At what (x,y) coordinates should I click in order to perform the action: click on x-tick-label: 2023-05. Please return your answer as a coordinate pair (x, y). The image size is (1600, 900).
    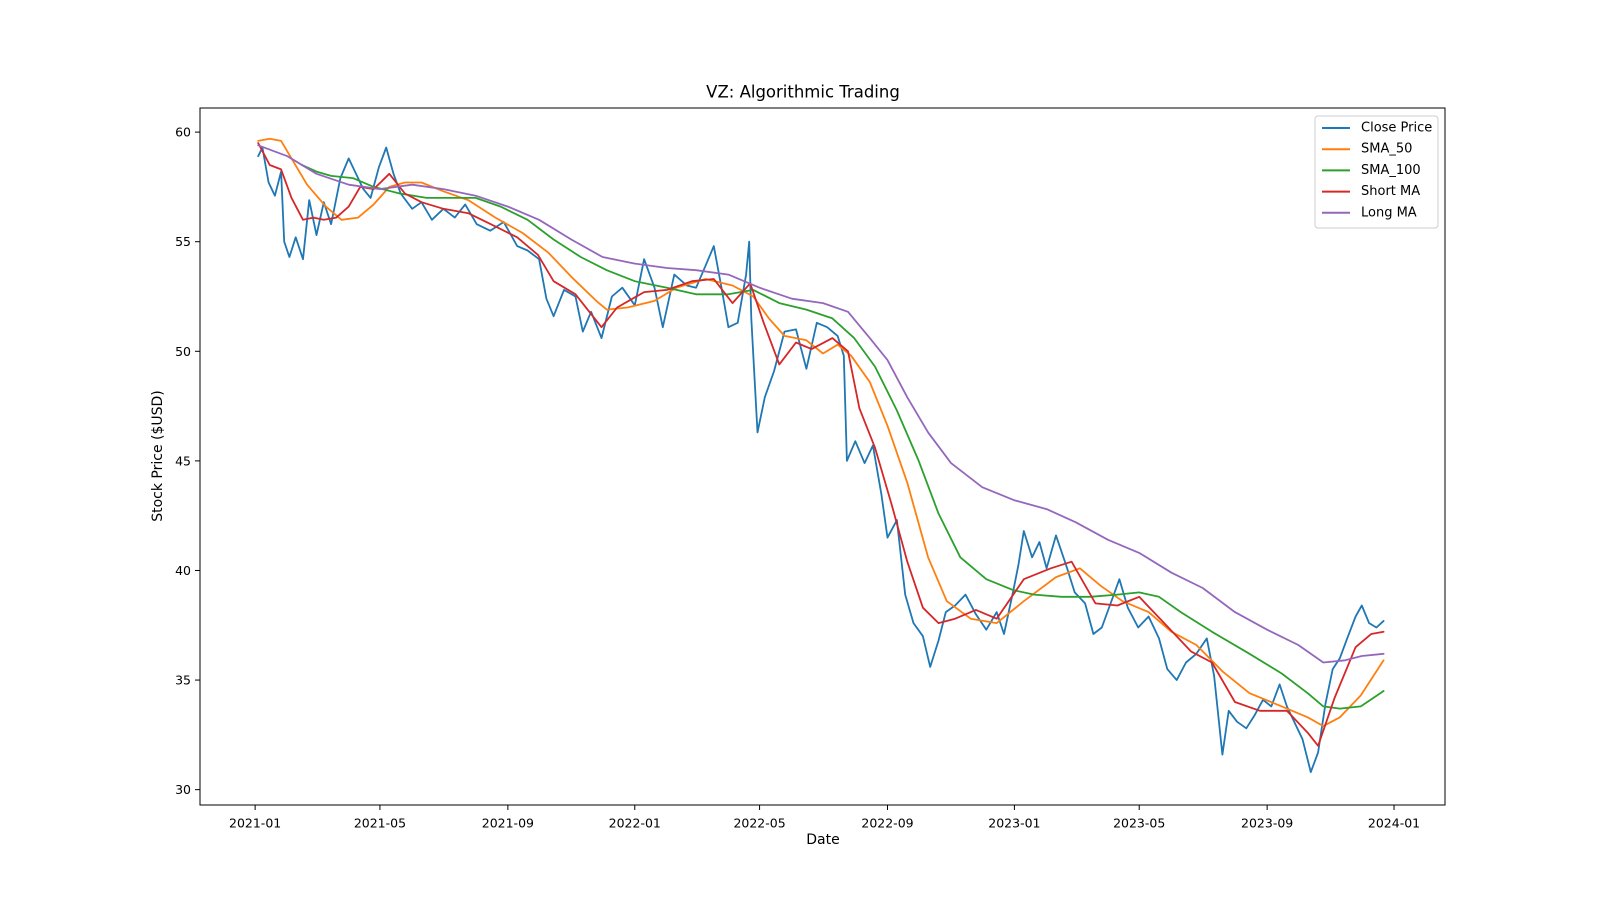
    Looking at the image, I should click on (1139, 823).